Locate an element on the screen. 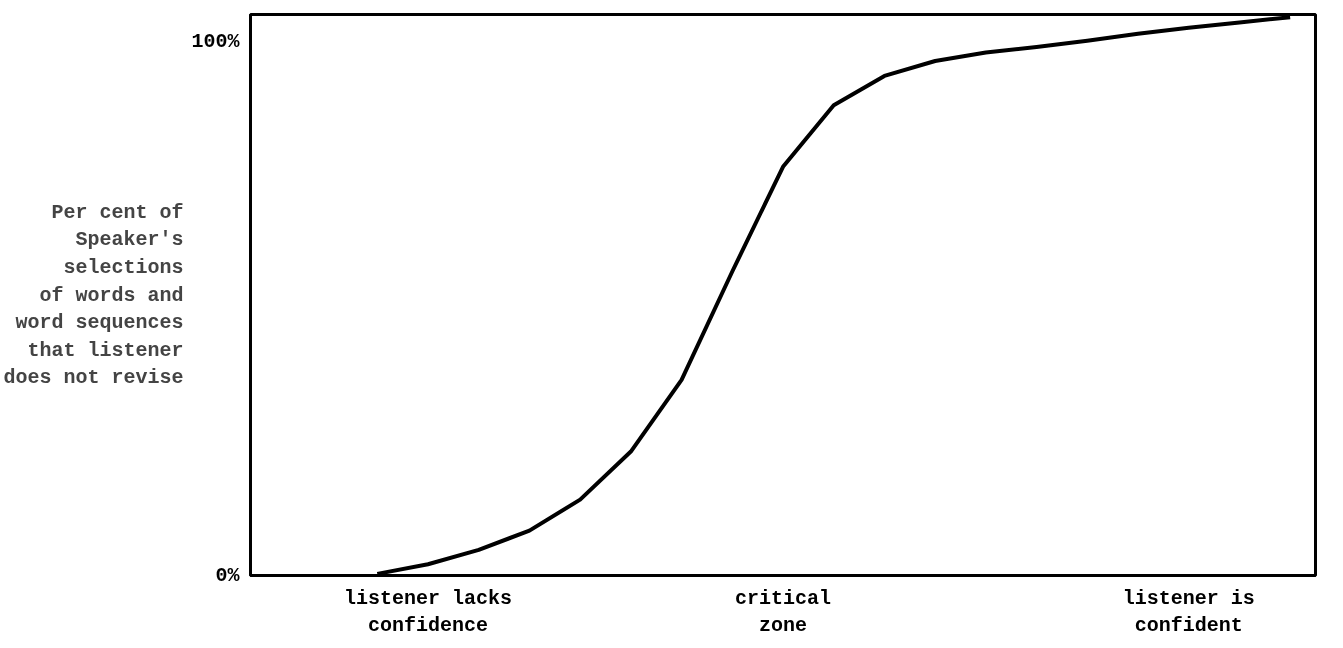  x-tick-label: critical zone is located at coordinates (783, 612).